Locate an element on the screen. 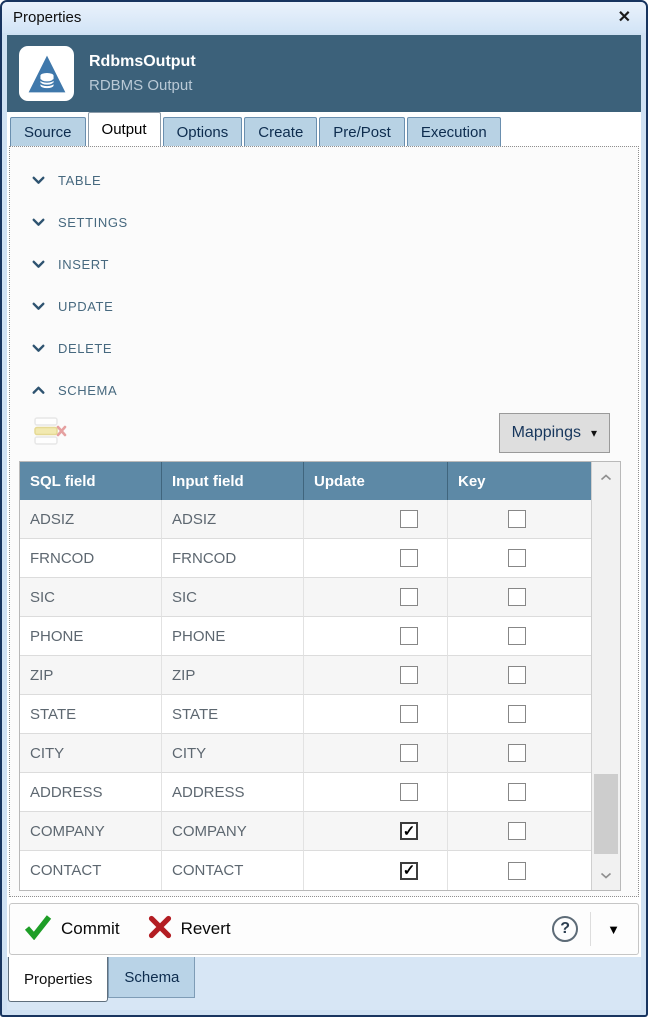 Image resolution: width=648 pixels, height=1017 pixels. node-header: RdbmsOutput RDBMS Output is located at coordinates (324, 73).